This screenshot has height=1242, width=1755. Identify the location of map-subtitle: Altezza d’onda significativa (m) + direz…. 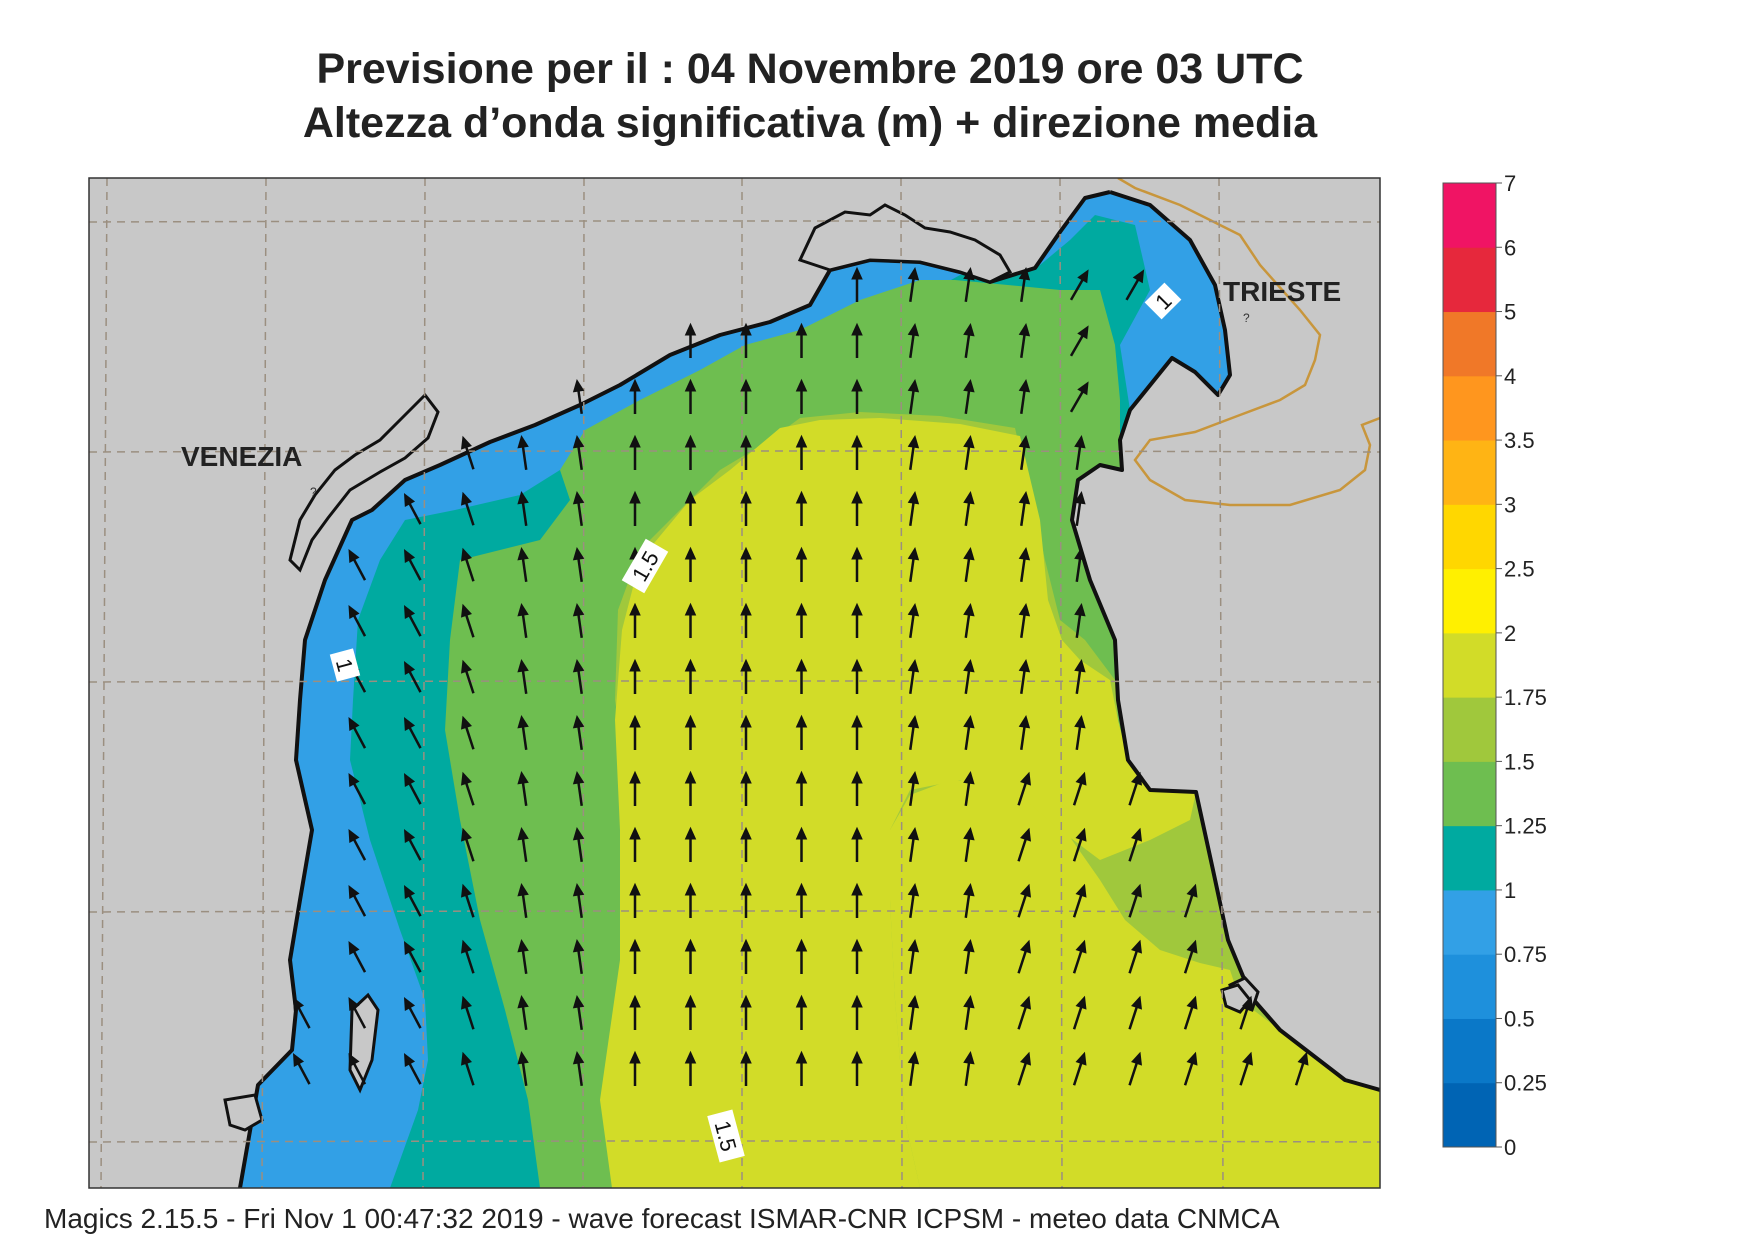
(810, 123).